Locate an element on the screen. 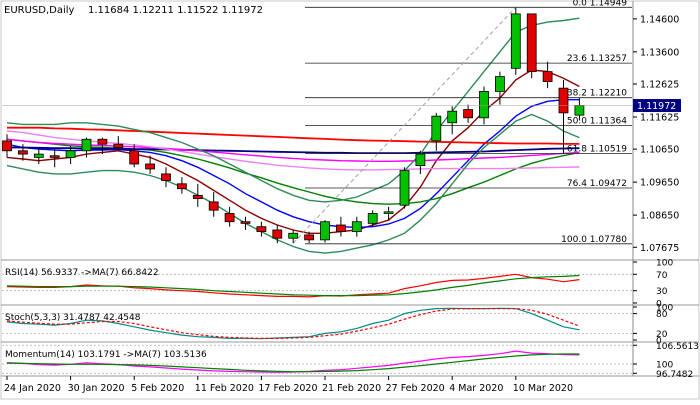 This screenshot has width=700, height=405. current-price-label: 1.11972 is located at coordinates (656, 106).